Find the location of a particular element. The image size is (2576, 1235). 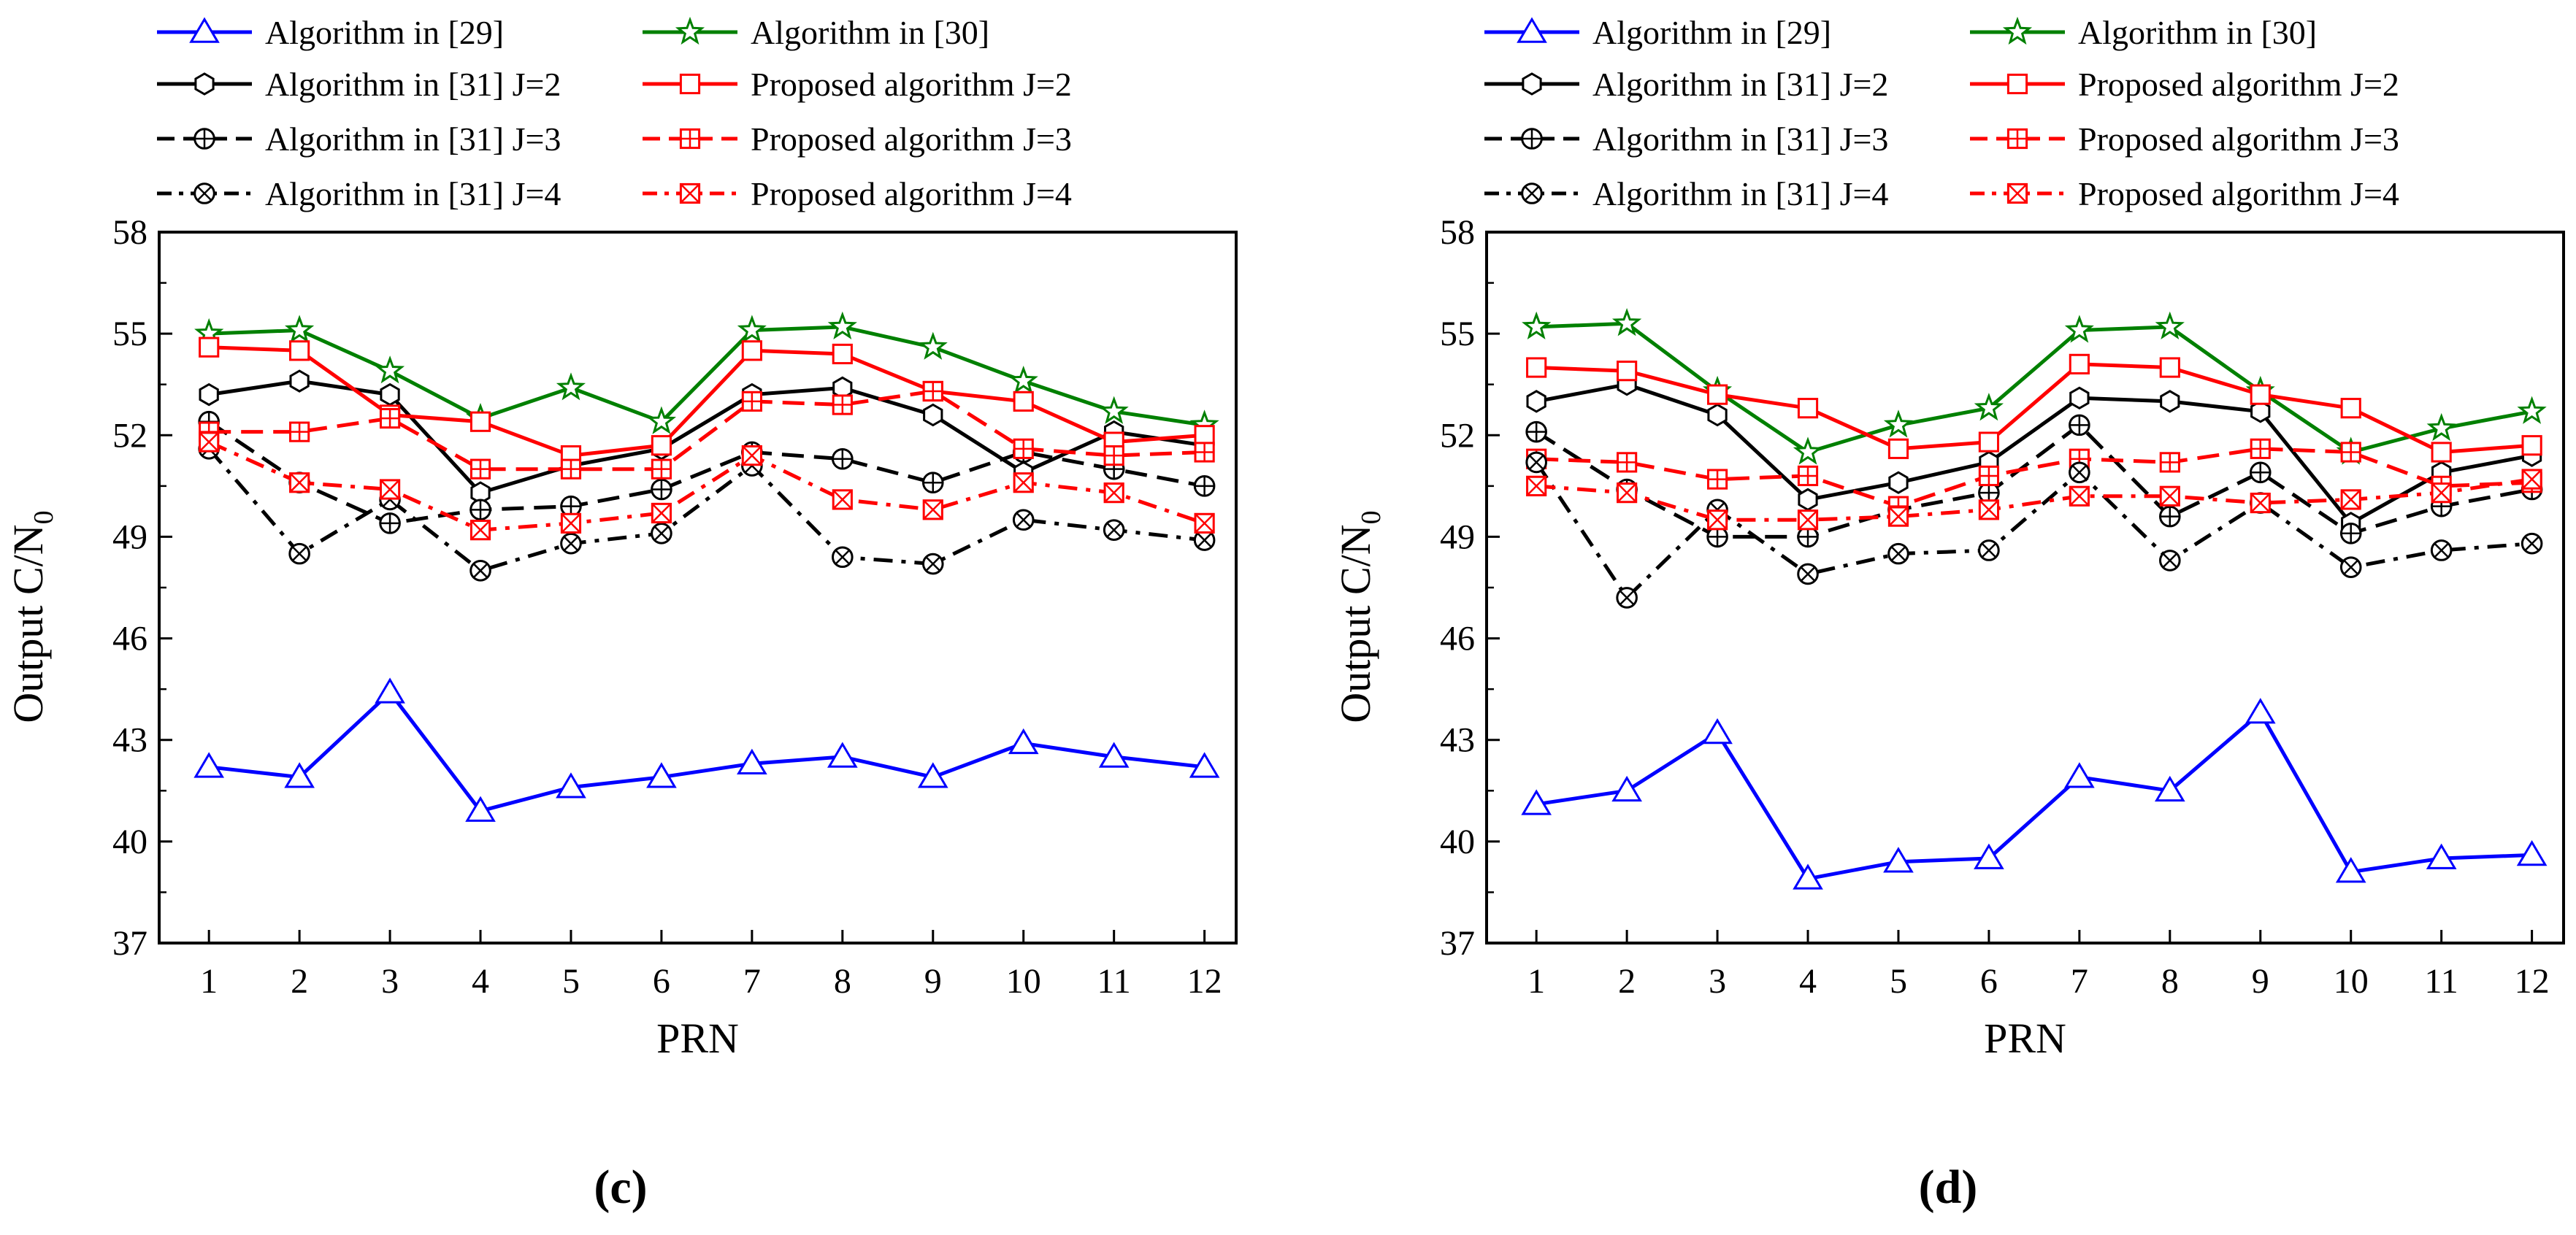

y-axis-title-main: Output C/N is located at coordinates (28, 623).